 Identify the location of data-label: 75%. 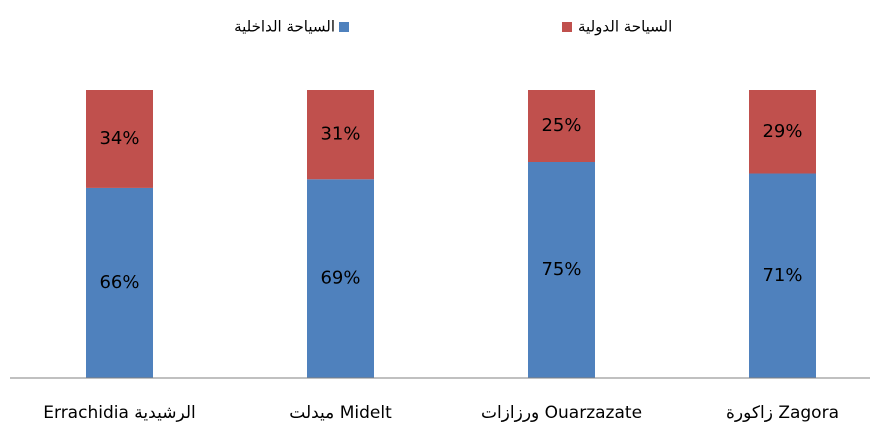
(561, 269).